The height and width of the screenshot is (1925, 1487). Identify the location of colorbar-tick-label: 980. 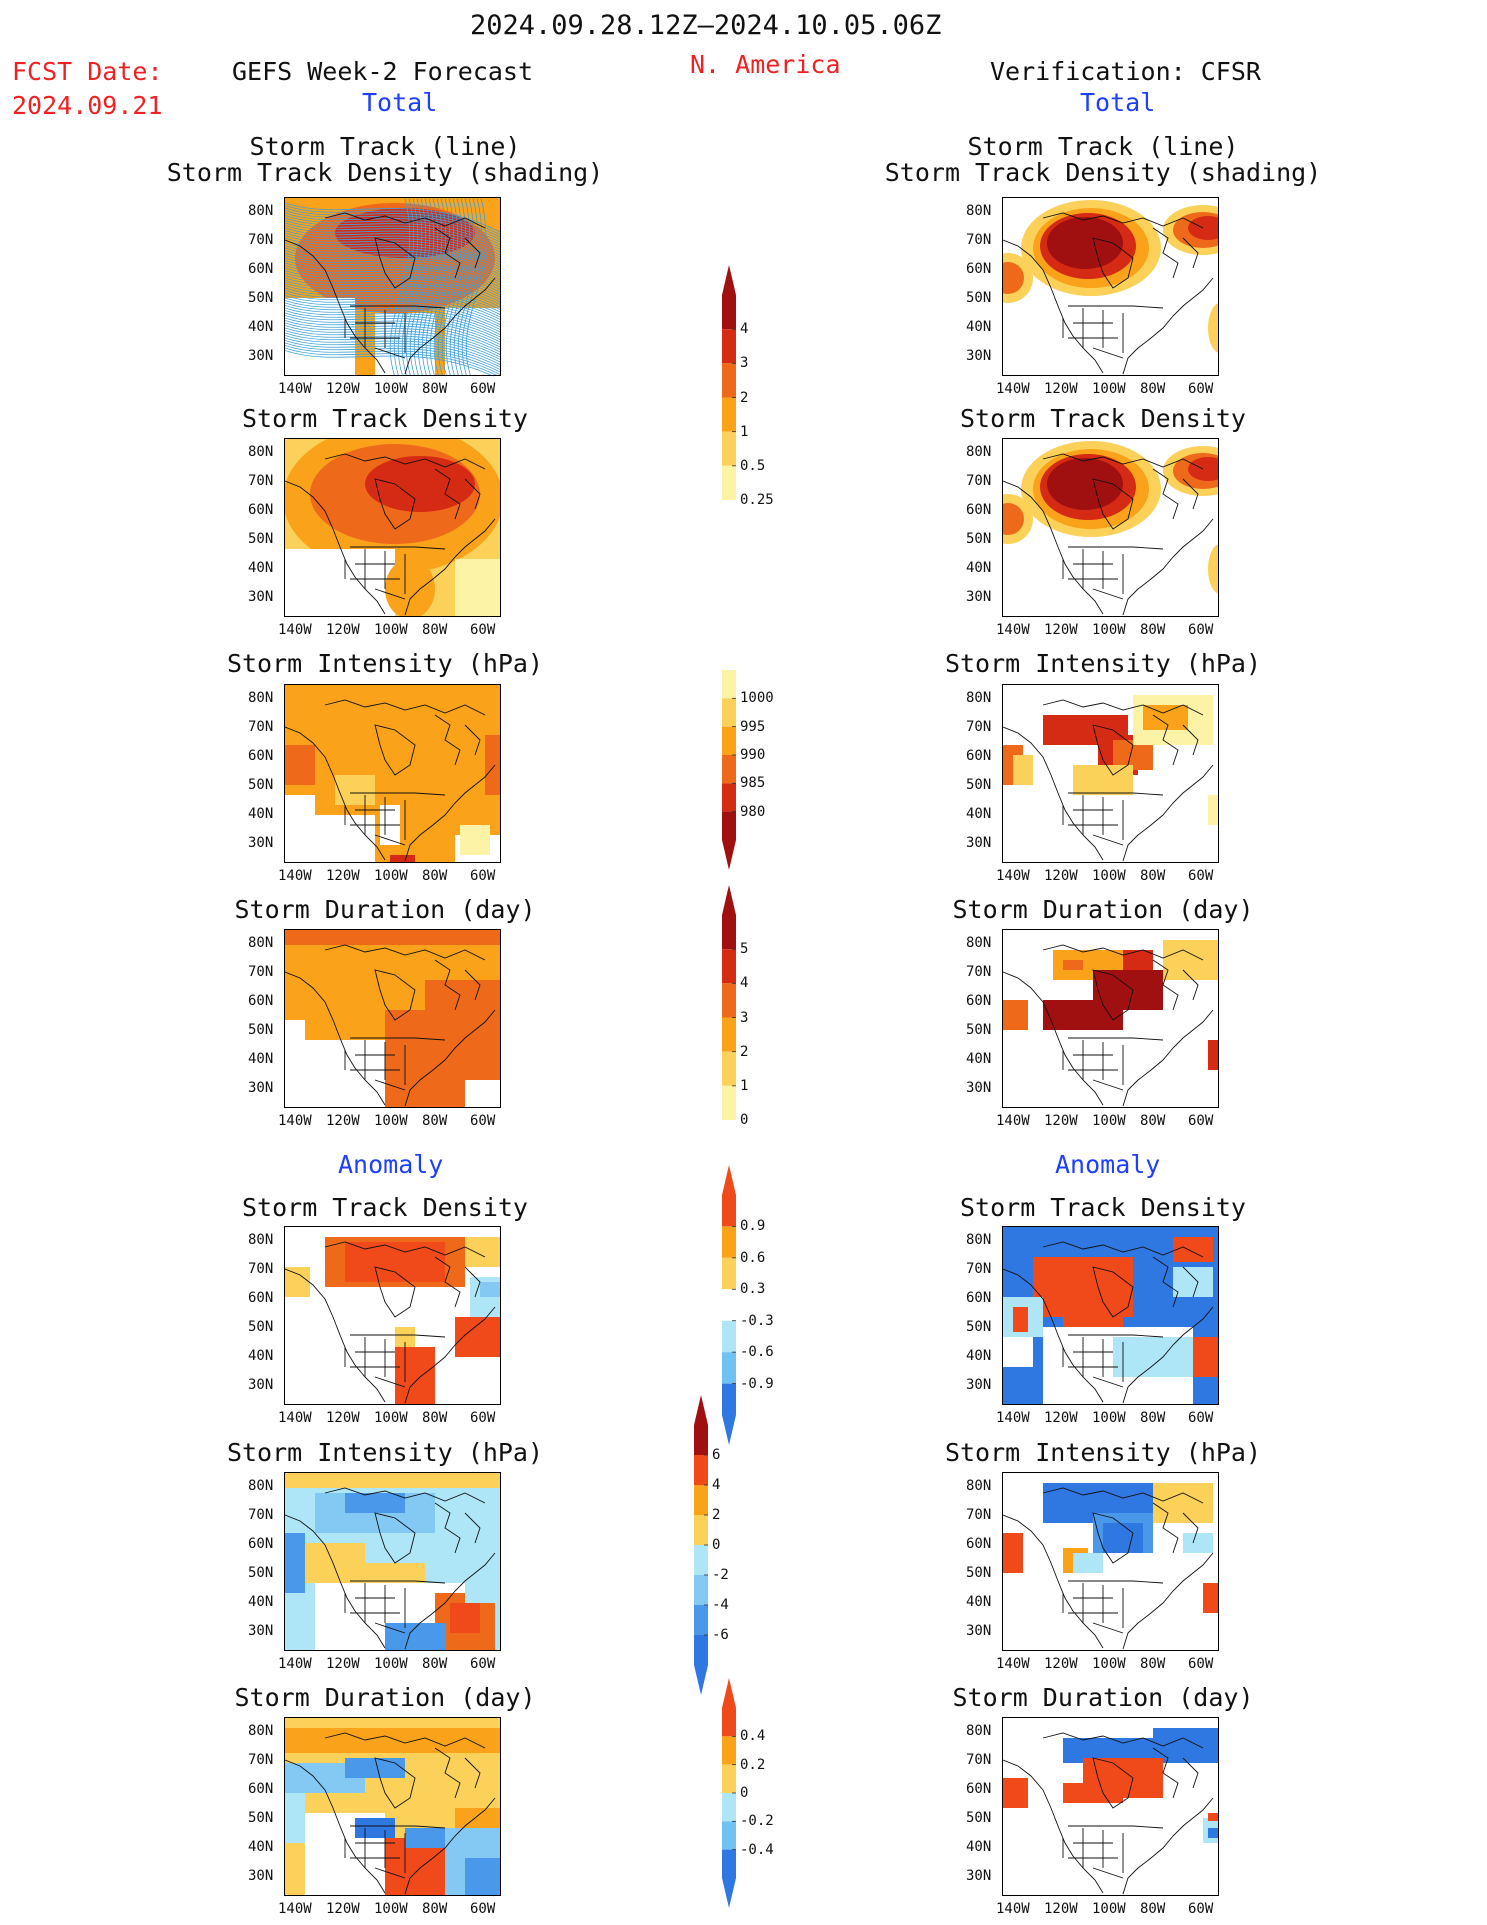
(753, 811).